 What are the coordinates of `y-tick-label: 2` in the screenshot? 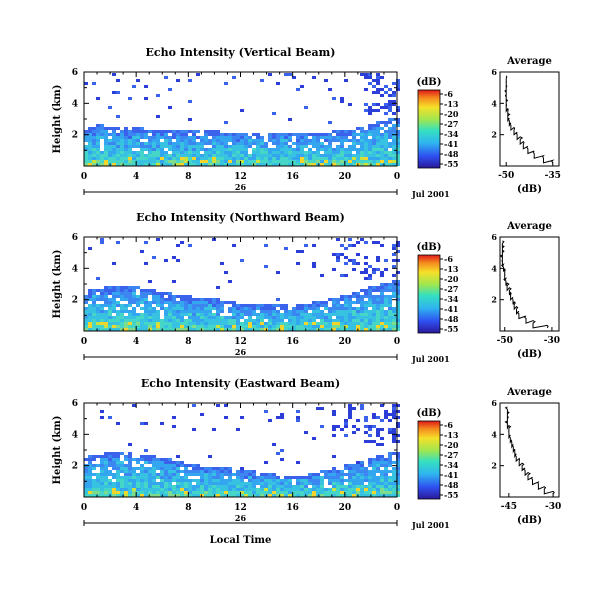 It's located at (75, 467).